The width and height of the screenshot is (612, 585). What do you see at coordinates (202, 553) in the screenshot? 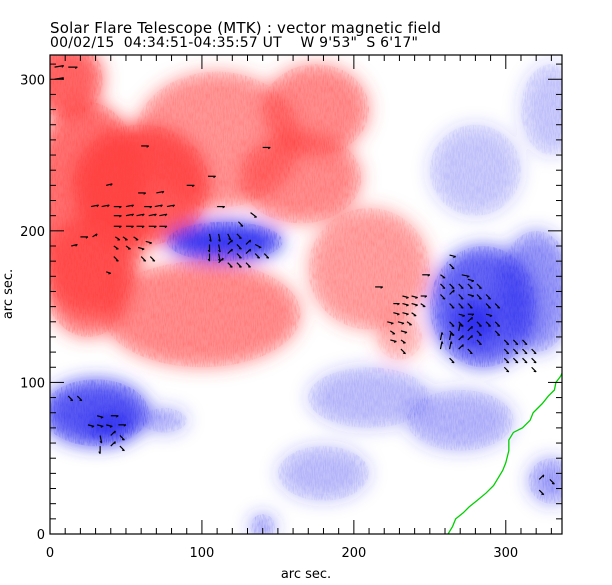
I see `x-tick-label: 100` at bounding box center [202, 553].